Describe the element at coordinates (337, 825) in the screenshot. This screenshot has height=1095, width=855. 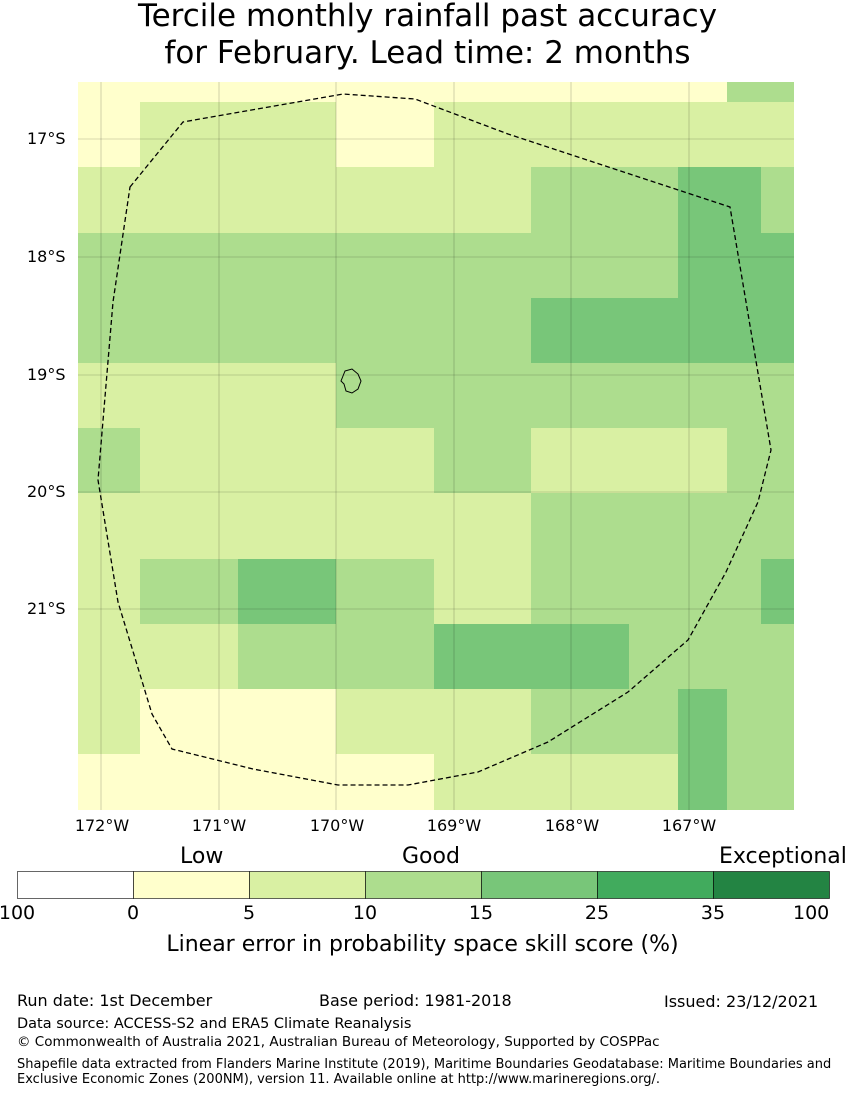
I see `lon-label-170w: 170°W` at that location.